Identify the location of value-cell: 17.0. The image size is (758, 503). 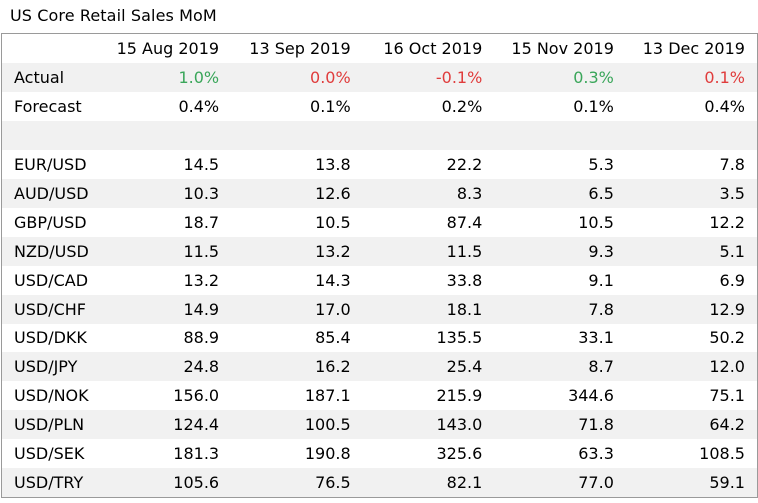
(297, 309).